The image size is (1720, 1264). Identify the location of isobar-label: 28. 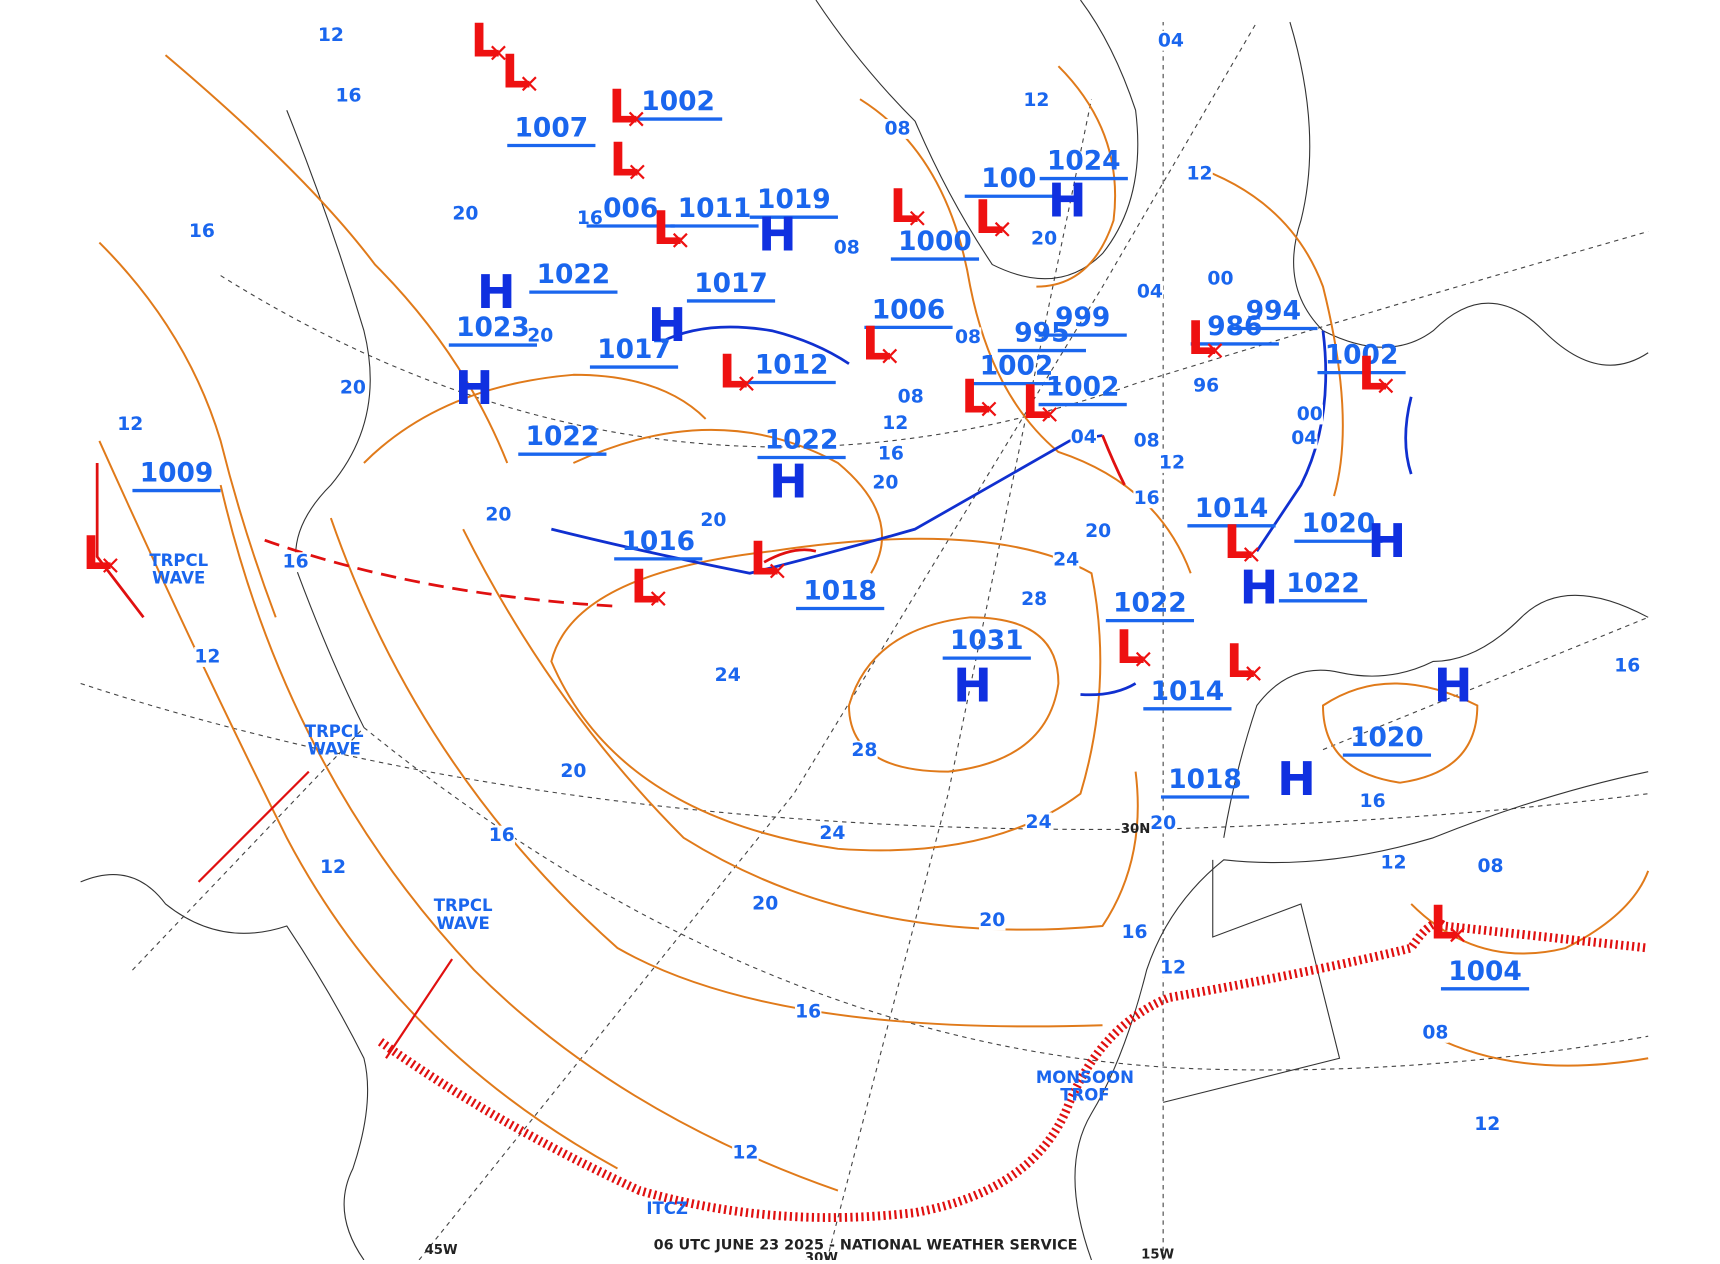
(1034, 599).